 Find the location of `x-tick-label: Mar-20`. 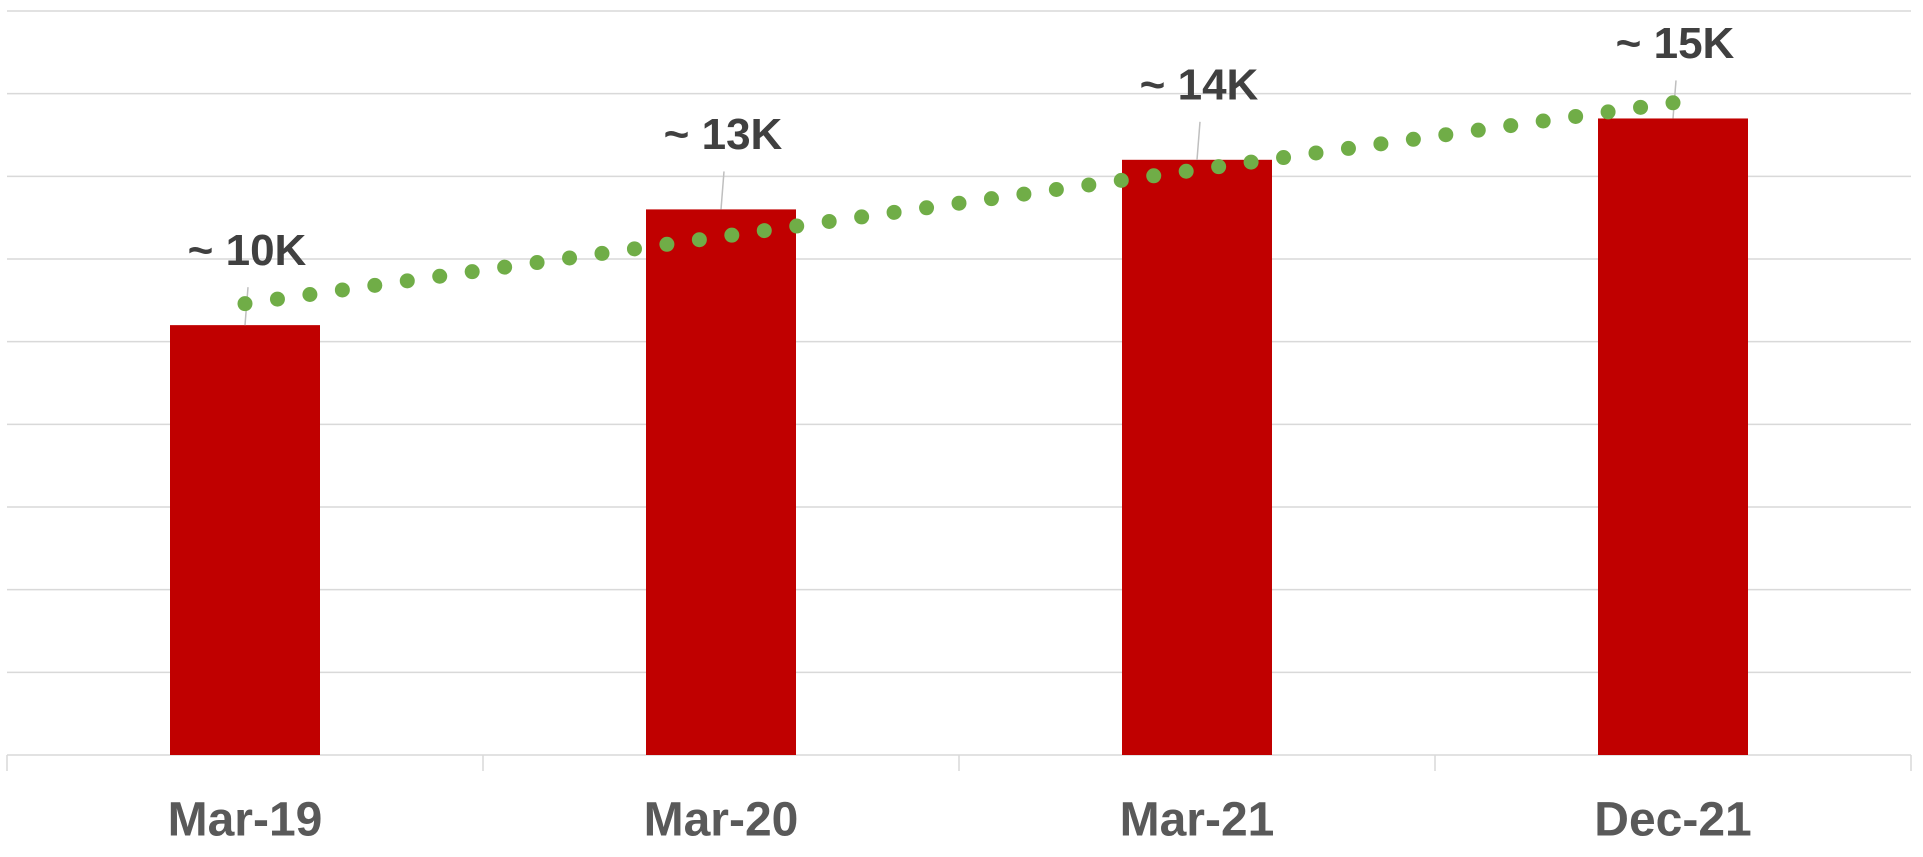

x-tick-label: Mar-20 is located at coordinates (721, 820).